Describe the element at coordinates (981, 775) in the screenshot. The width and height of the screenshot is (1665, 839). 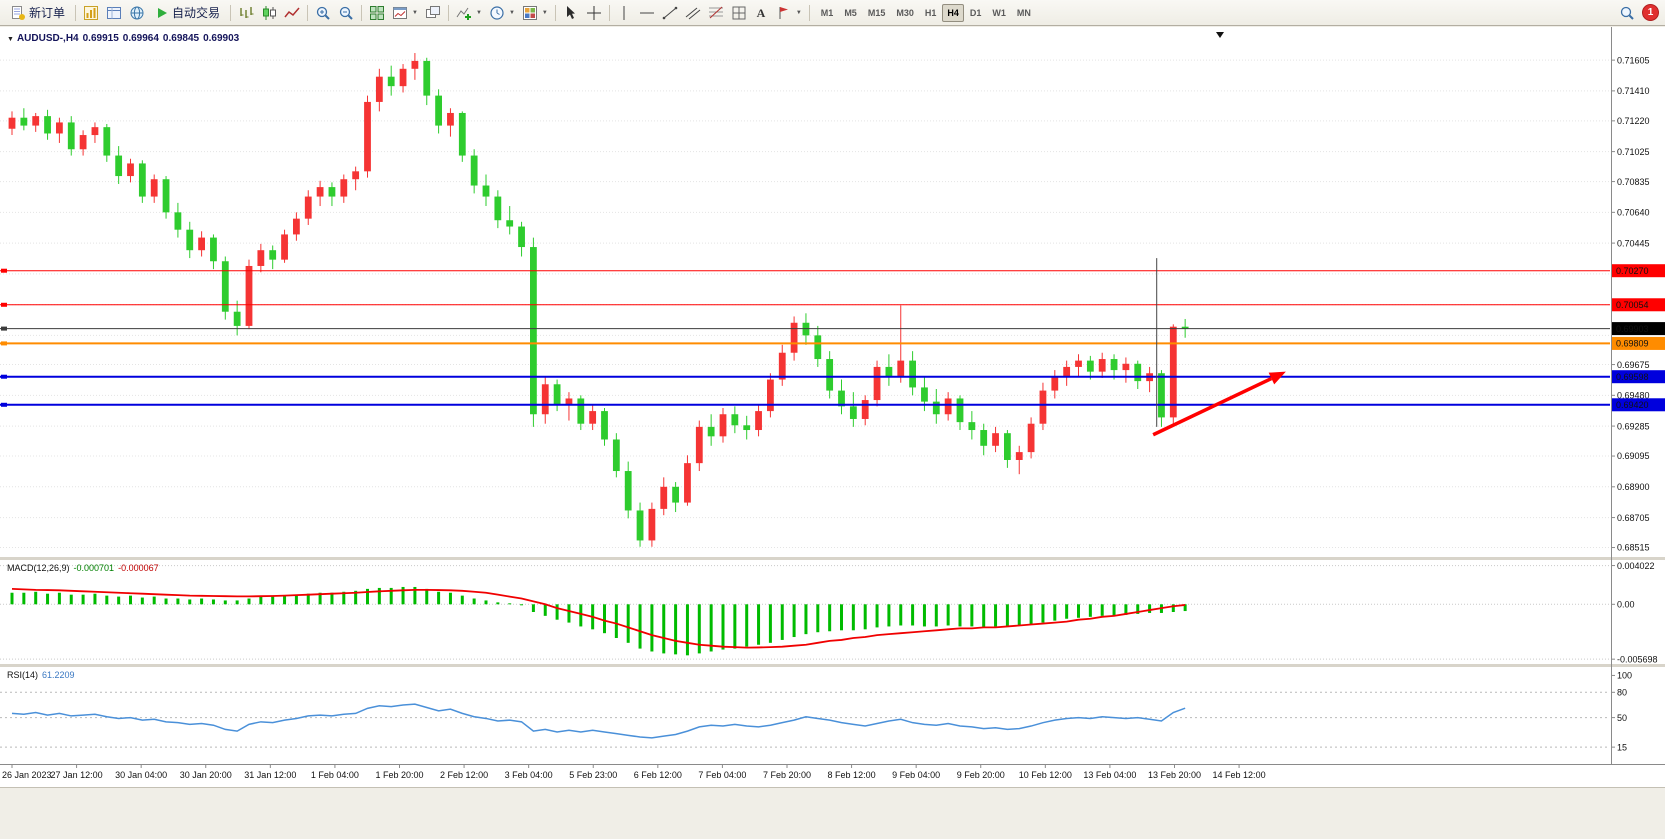
I see `time-axis-label: 9 Feb 20:00` at that location.